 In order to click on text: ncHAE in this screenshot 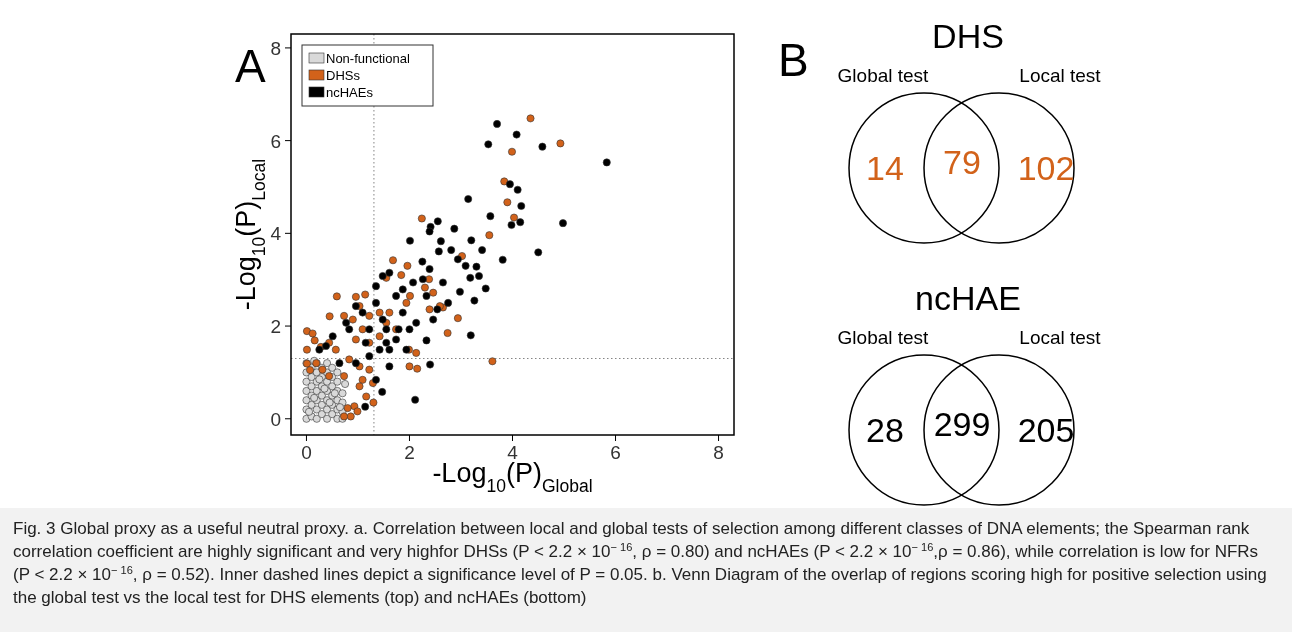, I will do `click(968, 298)`.